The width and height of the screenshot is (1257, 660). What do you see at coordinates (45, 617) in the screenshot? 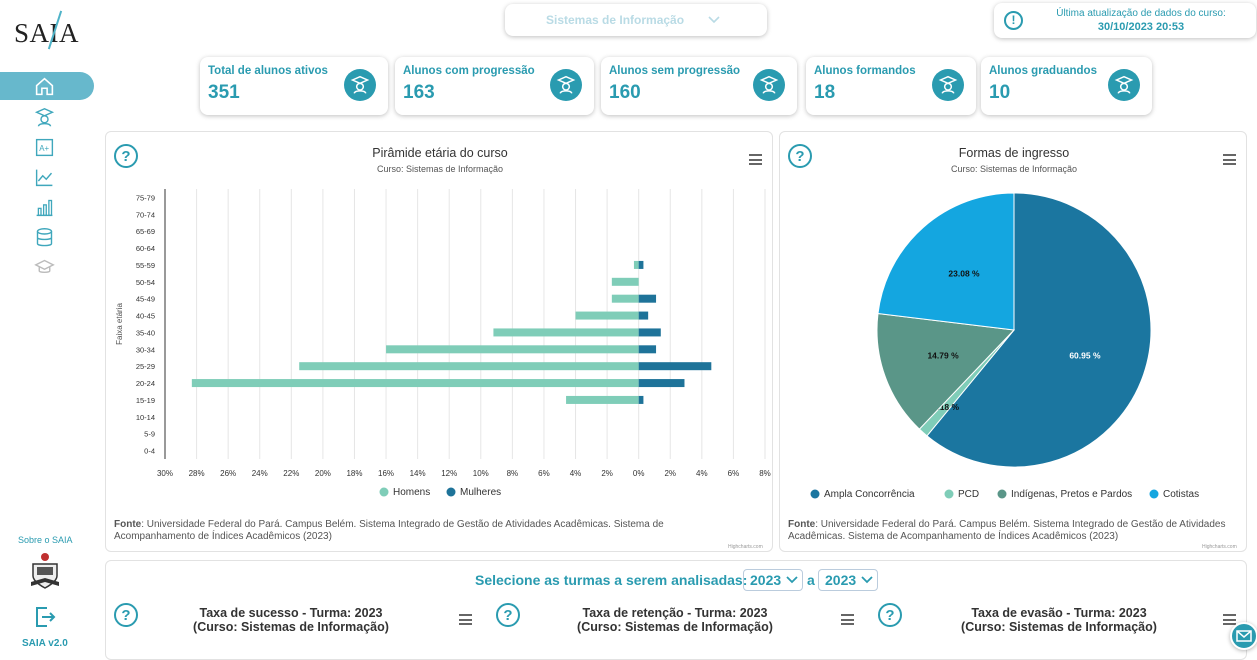
I see `logout-icon` at bounding box center [45, 617].